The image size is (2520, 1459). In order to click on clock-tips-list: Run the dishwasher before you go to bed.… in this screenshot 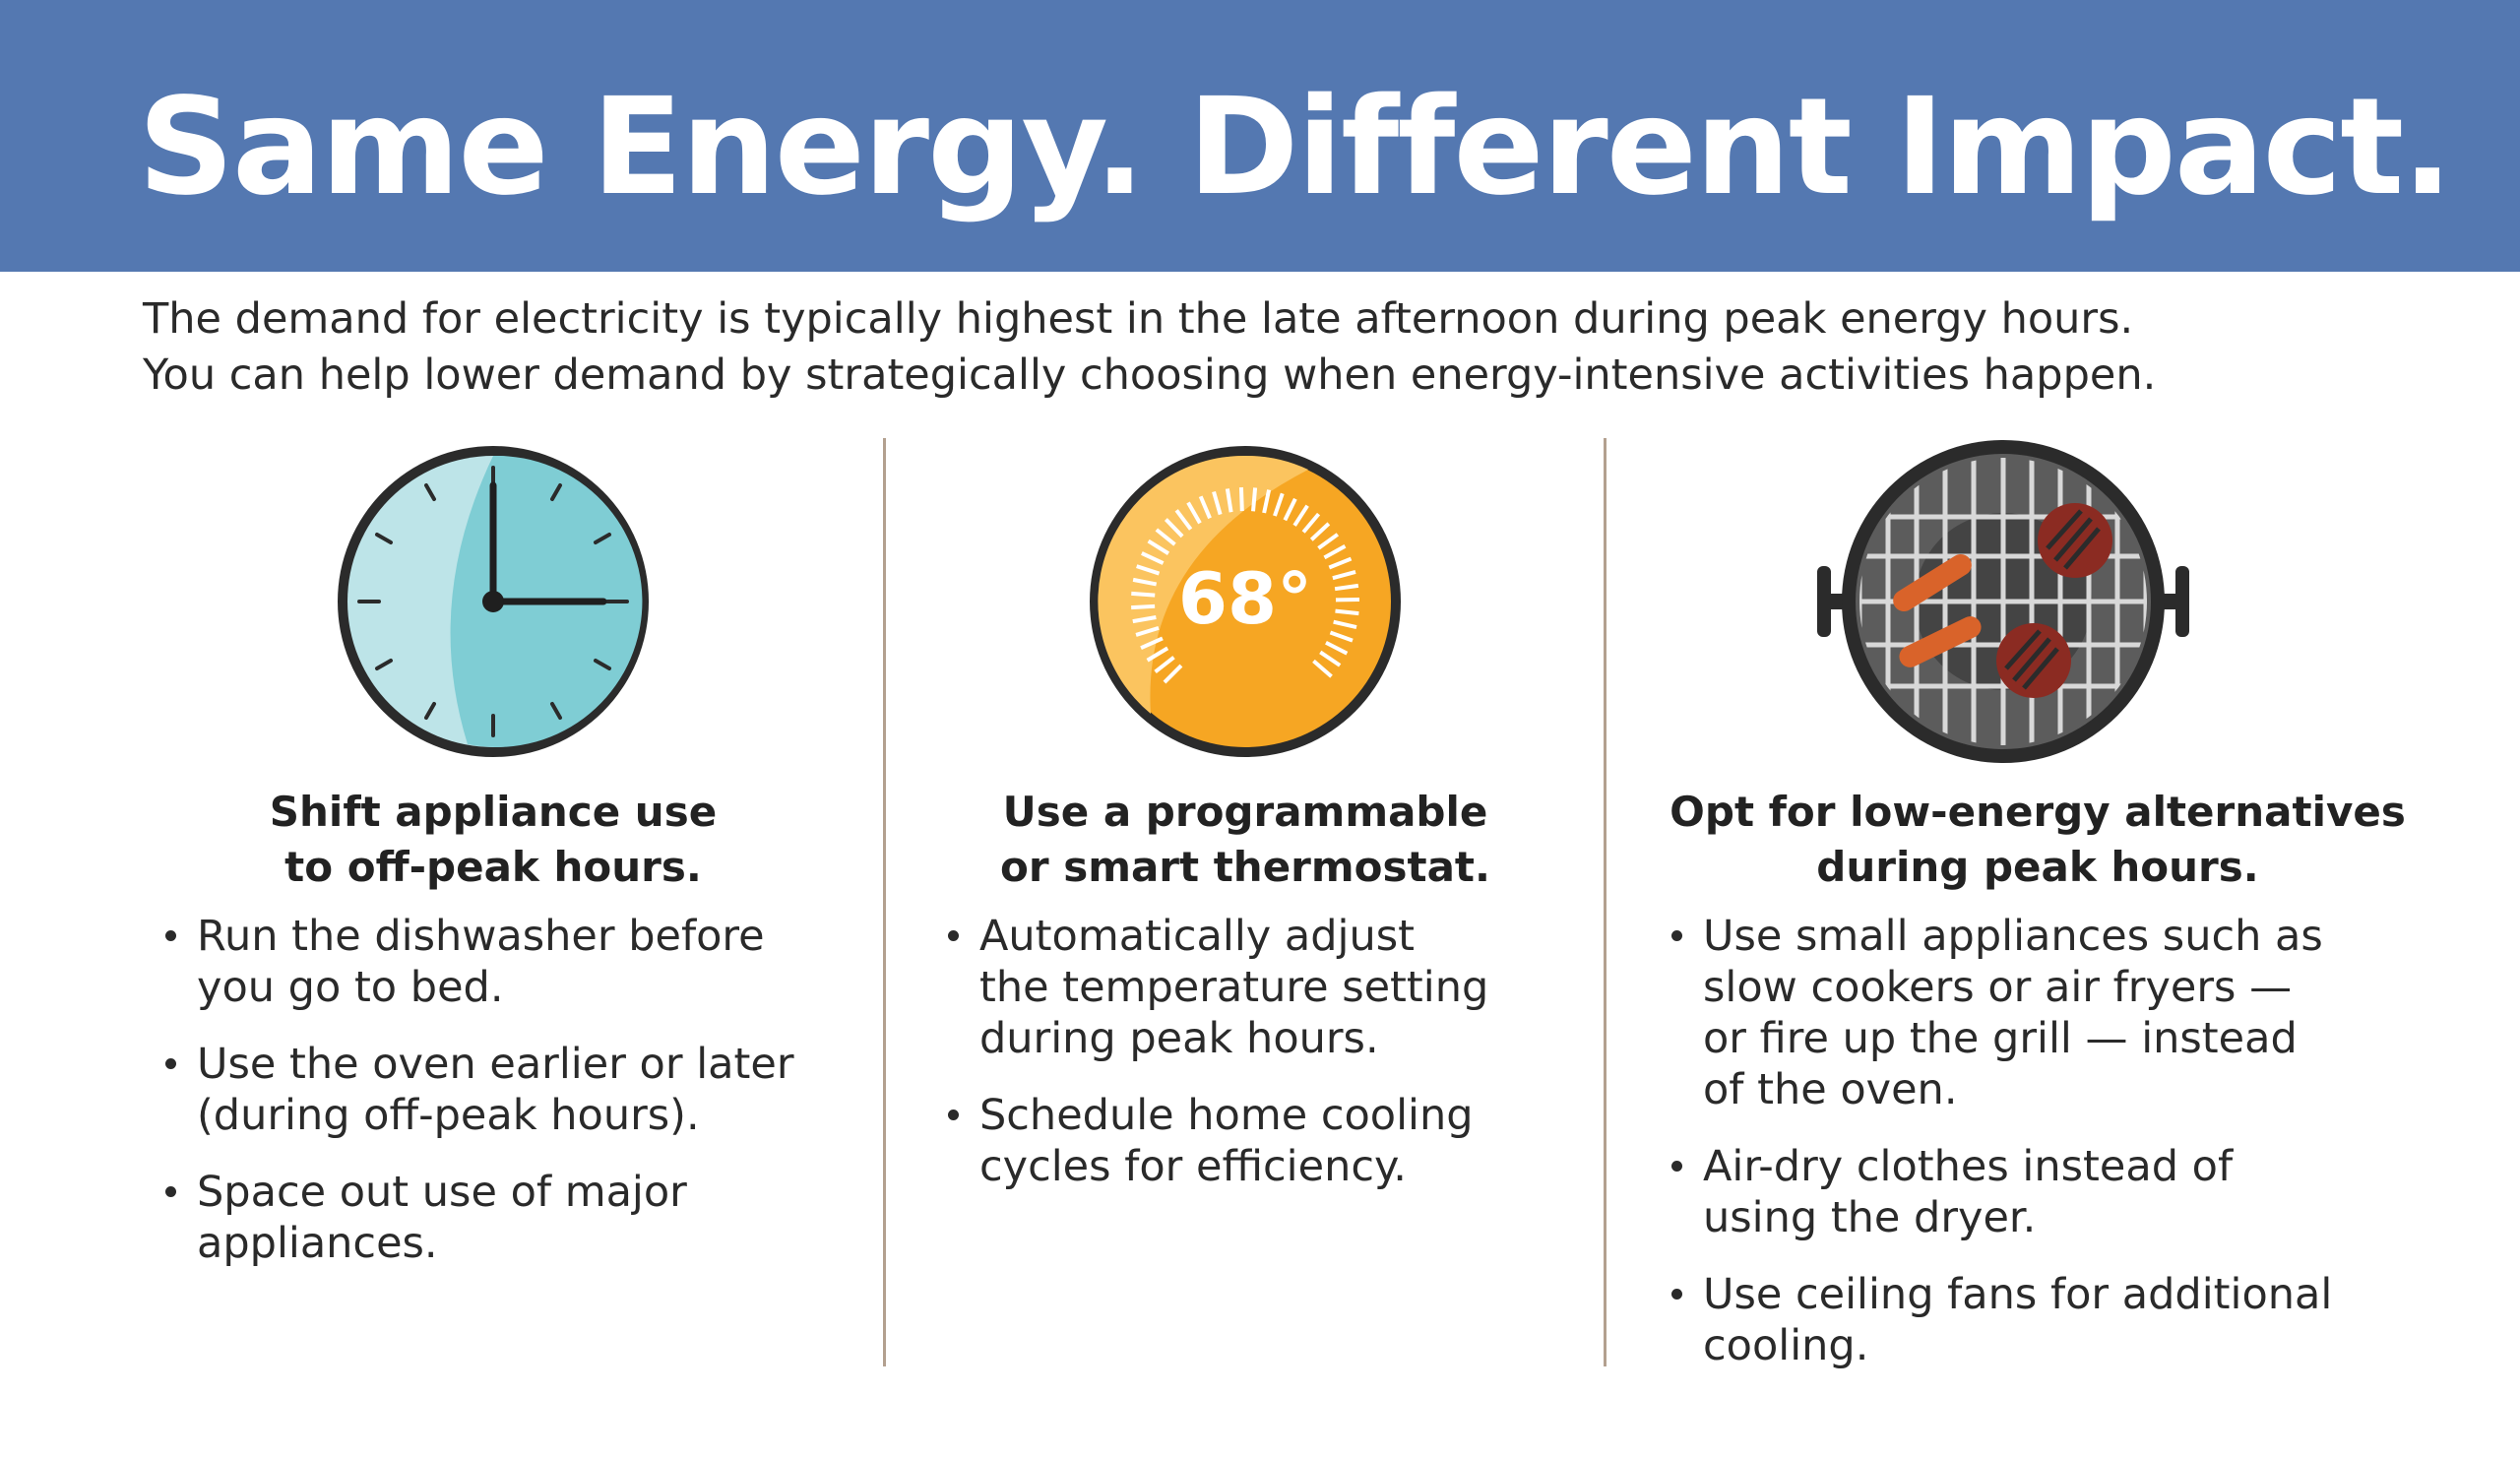, I will do `click(512, 1103)`.